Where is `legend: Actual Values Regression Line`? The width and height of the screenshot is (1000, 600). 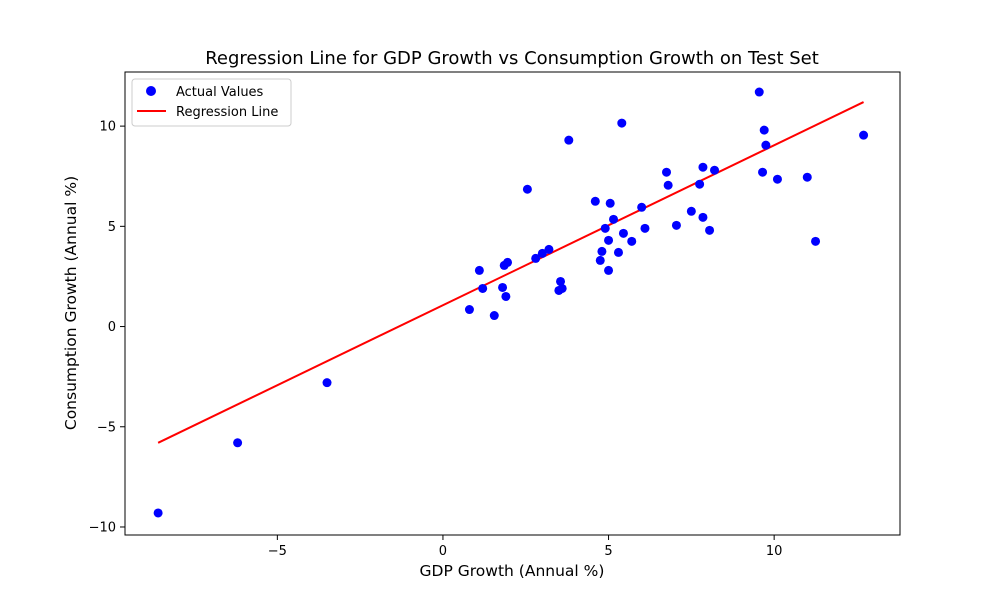 legend: Actual Values Regression Line is located at coordinates (211, 102).